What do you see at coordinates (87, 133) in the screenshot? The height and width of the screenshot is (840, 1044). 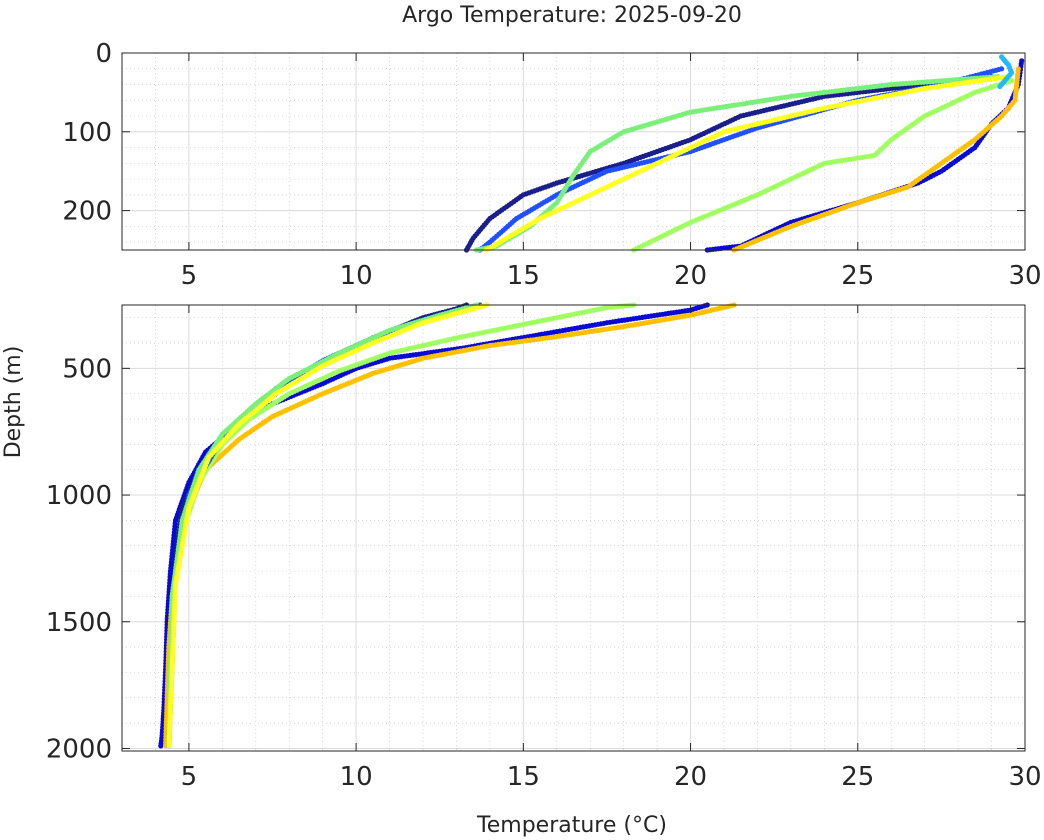 I see `y-tick-label: 100` at bounding box center [87, 133].